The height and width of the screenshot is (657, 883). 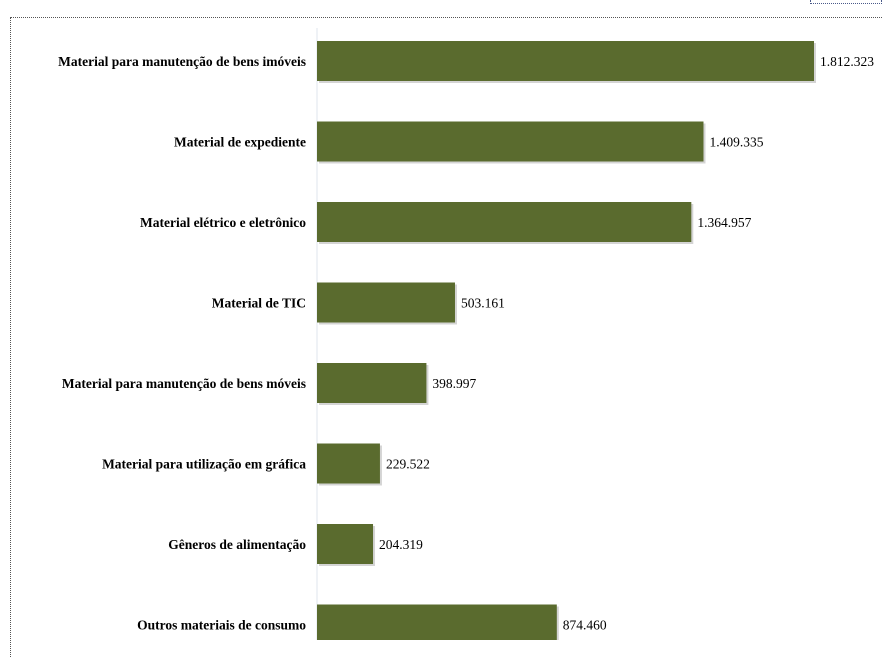 I want to click on category-label: Material de expediente, so click(x=240, y=142).